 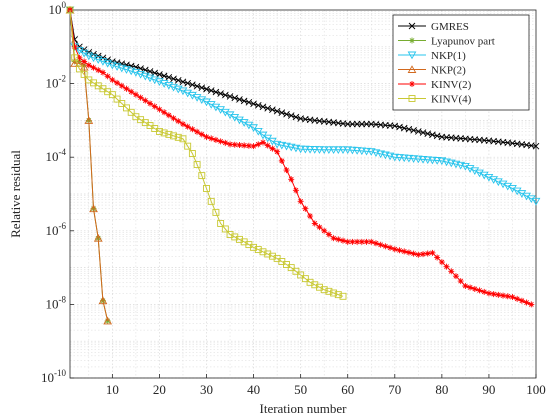 I want to click on x-tick-label: 60, so click(x=347, y=389).